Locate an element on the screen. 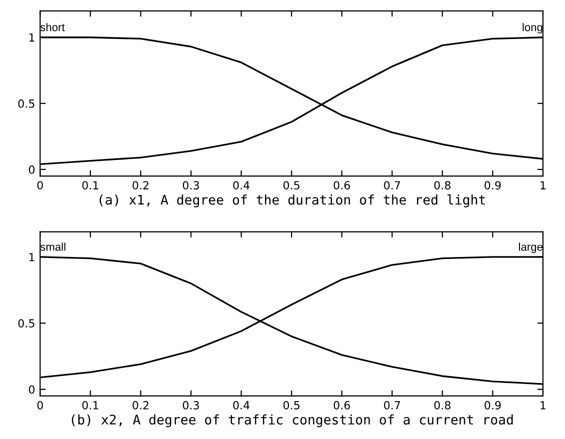 This screenshot has height=439, width=565. legend-label: large is located at coordinates (530, 247).